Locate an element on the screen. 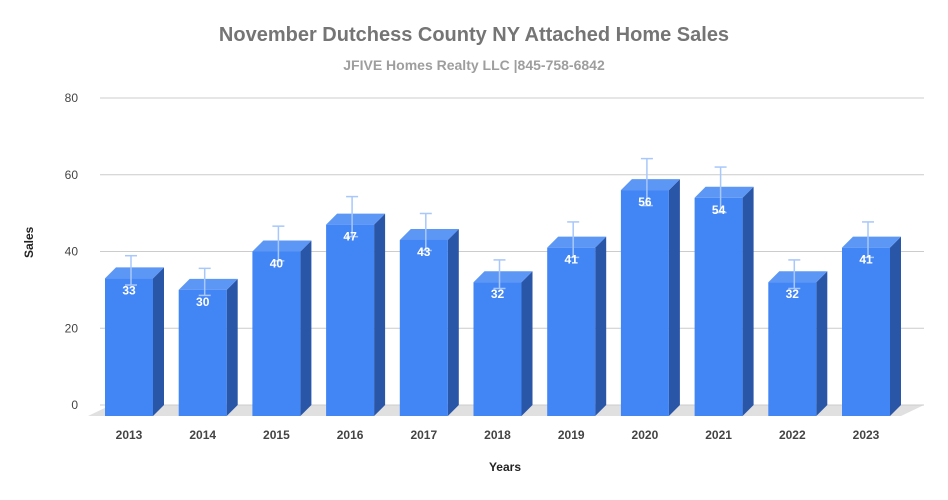 This screenshot has height=500, width=948. x-tick-label: 2014 is located at coordinates (202, 435).